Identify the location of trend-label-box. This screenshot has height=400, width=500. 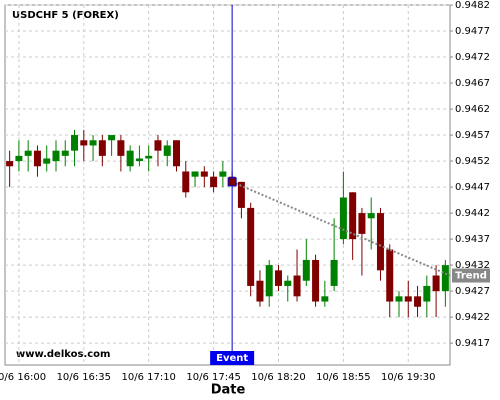
(471, 275).